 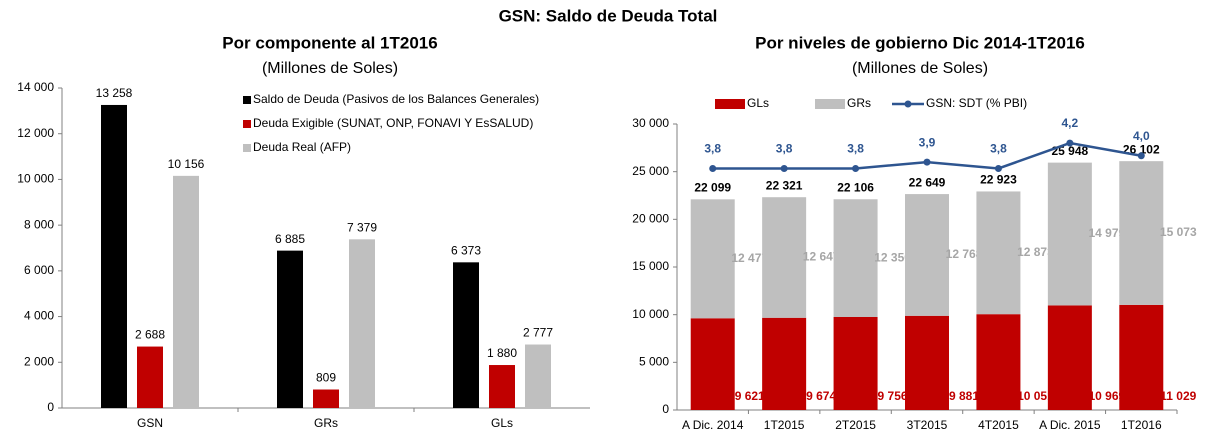 I want to click on data-label: 14 979, so click(x=1107, y=233).